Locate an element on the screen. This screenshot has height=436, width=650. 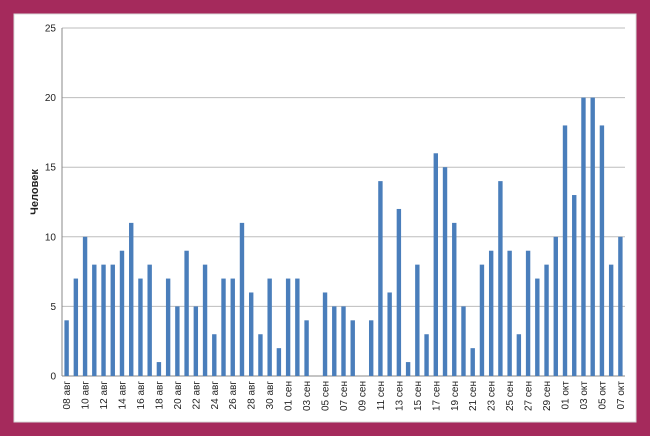
x-tick-label: 24 авг is located at coordinates (215, 395).